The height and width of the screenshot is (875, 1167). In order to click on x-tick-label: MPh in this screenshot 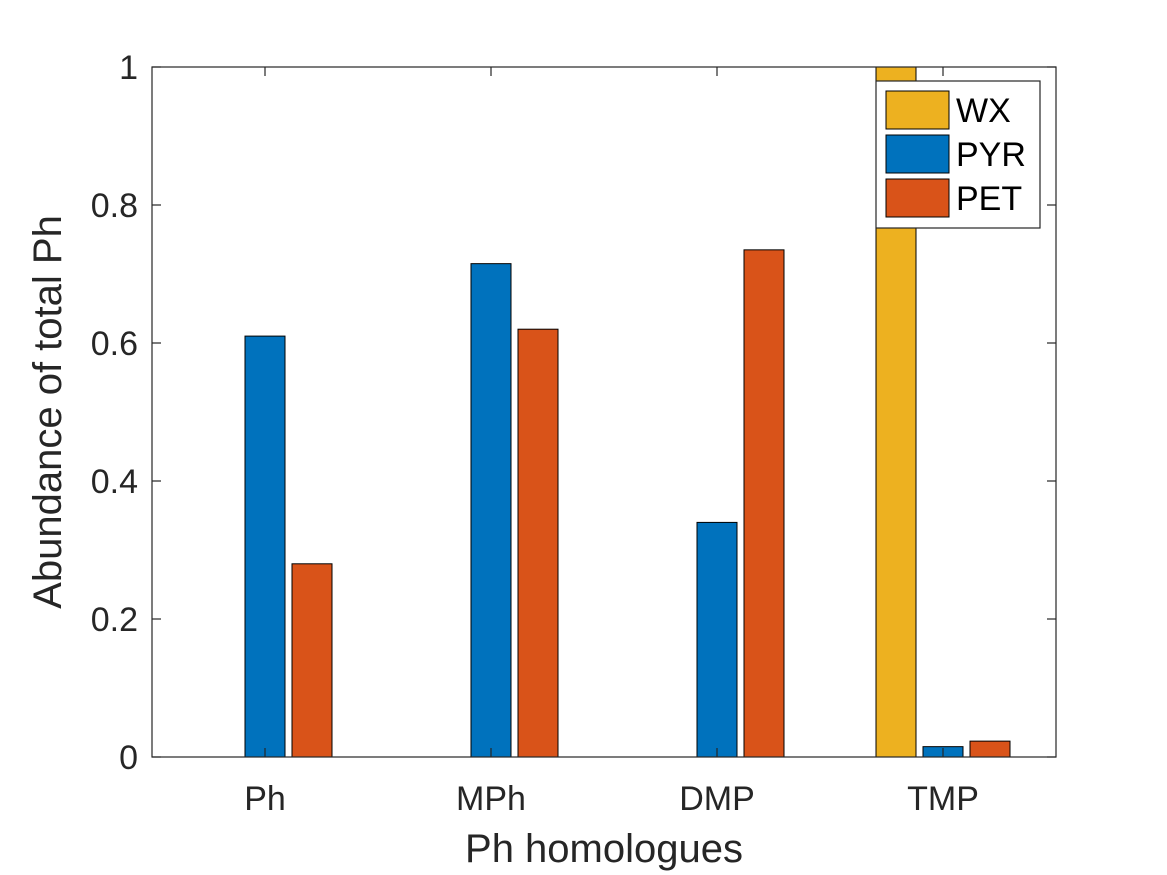, I will do `click(491, 799)`.